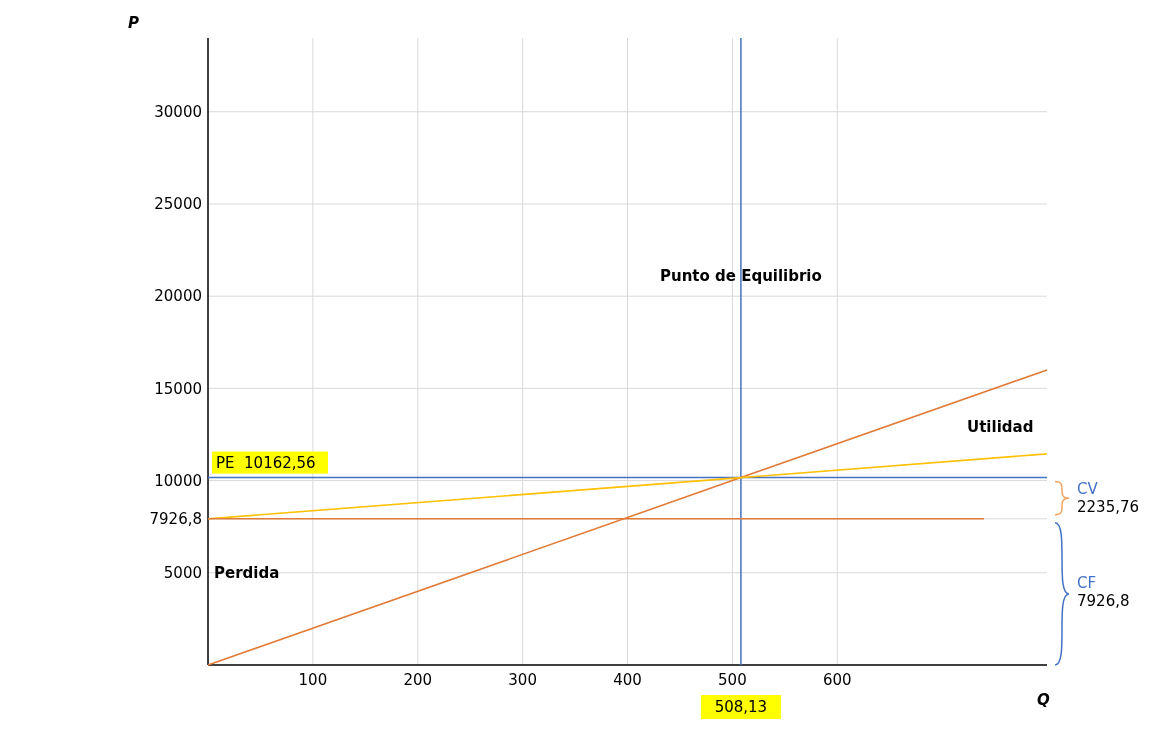 The height and width of the screenshot is (733, 1165). What do you see at coordinates (178, 480) in the screenshot?
I see `y-tick-label: 10000` at bounding box center [178, 480].